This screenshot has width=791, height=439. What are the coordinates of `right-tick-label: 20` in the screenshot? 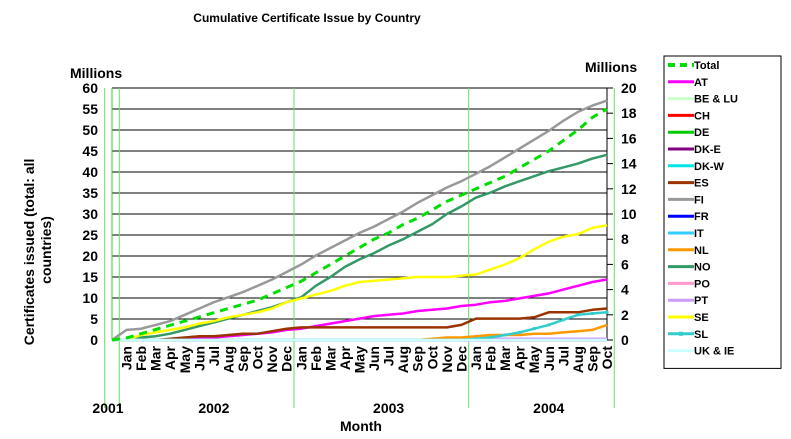 It's located at (629, 88).